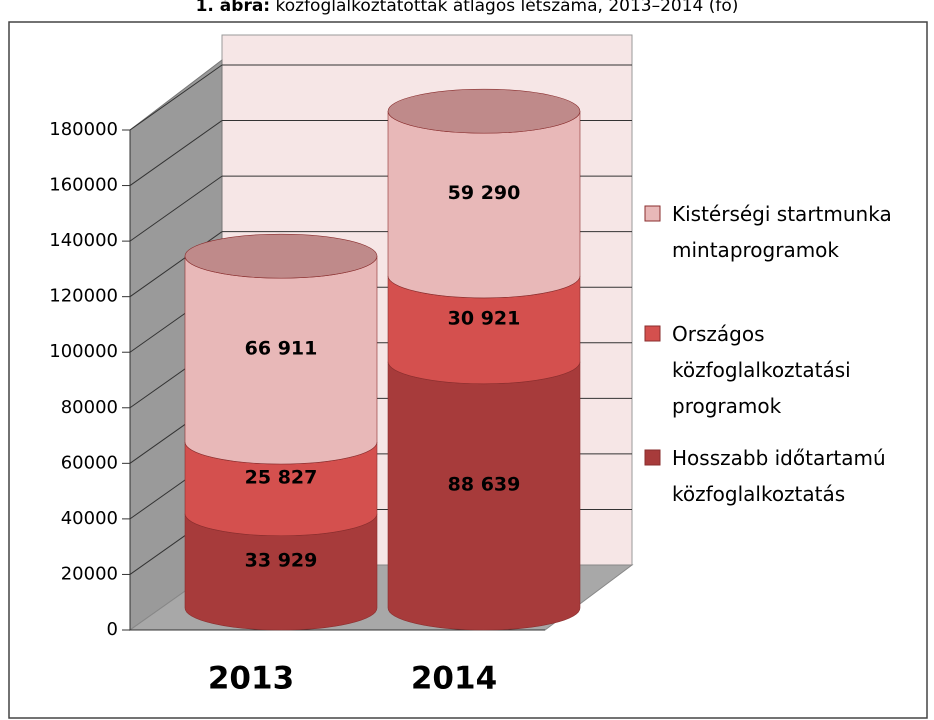 The height and width of the screenshot is (720, 934). I want to click on y-tick-label: 140000, so click(83, 240).